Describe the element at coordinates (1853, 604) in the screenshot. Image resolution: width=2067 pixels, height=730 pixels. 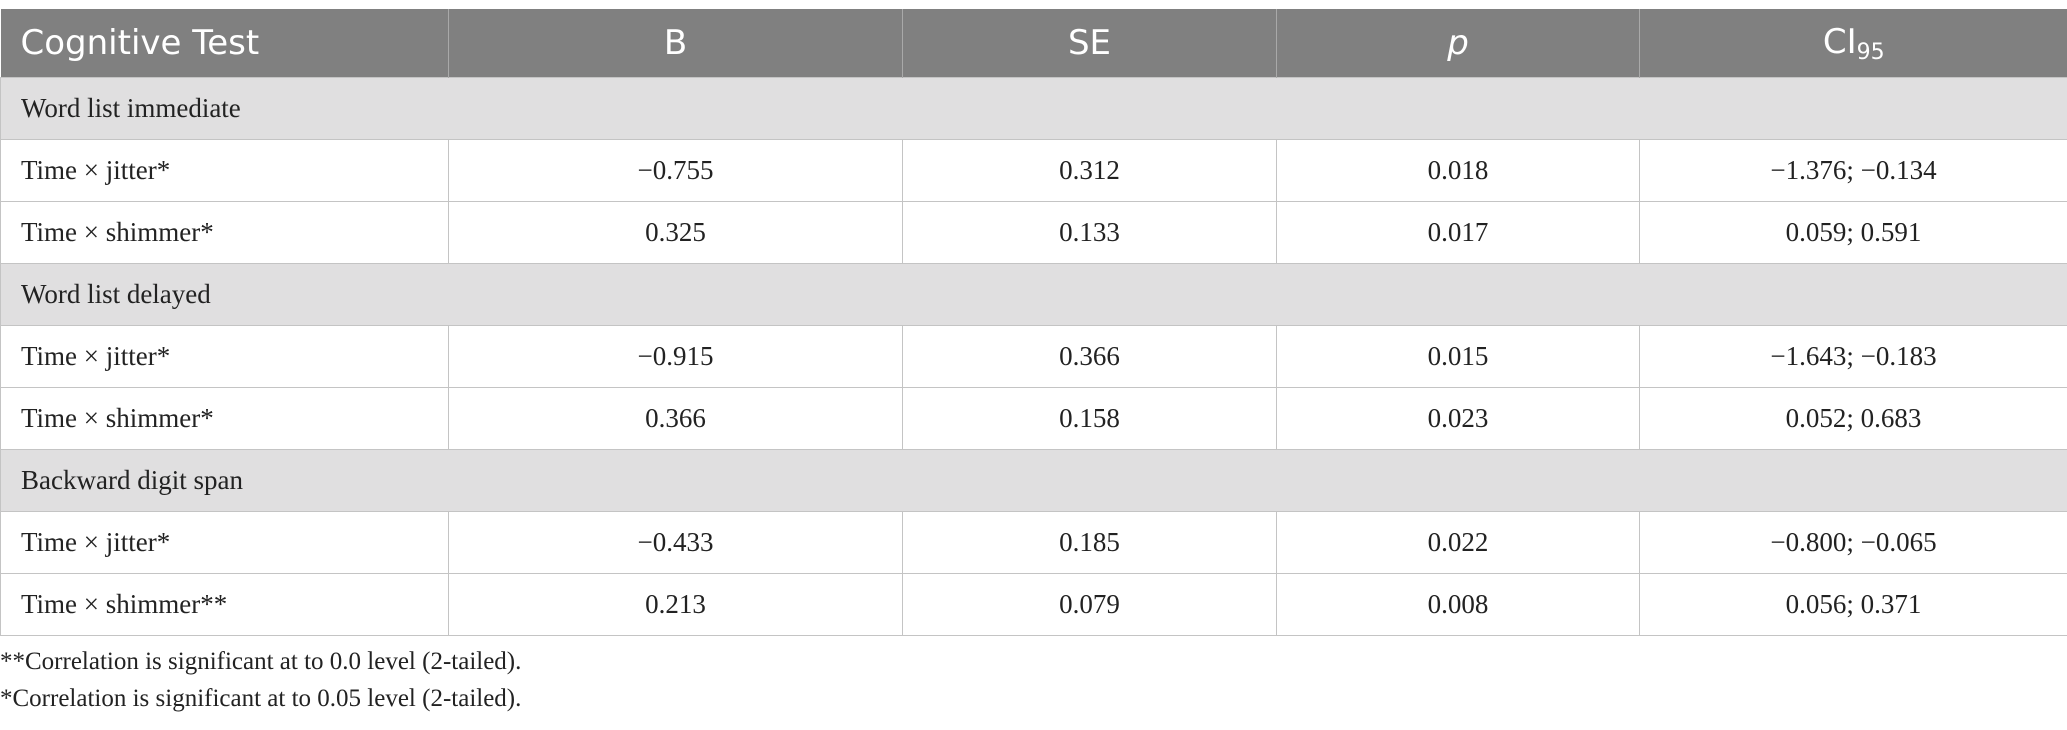
I see `cell: 0.056; 0.371` at that location.